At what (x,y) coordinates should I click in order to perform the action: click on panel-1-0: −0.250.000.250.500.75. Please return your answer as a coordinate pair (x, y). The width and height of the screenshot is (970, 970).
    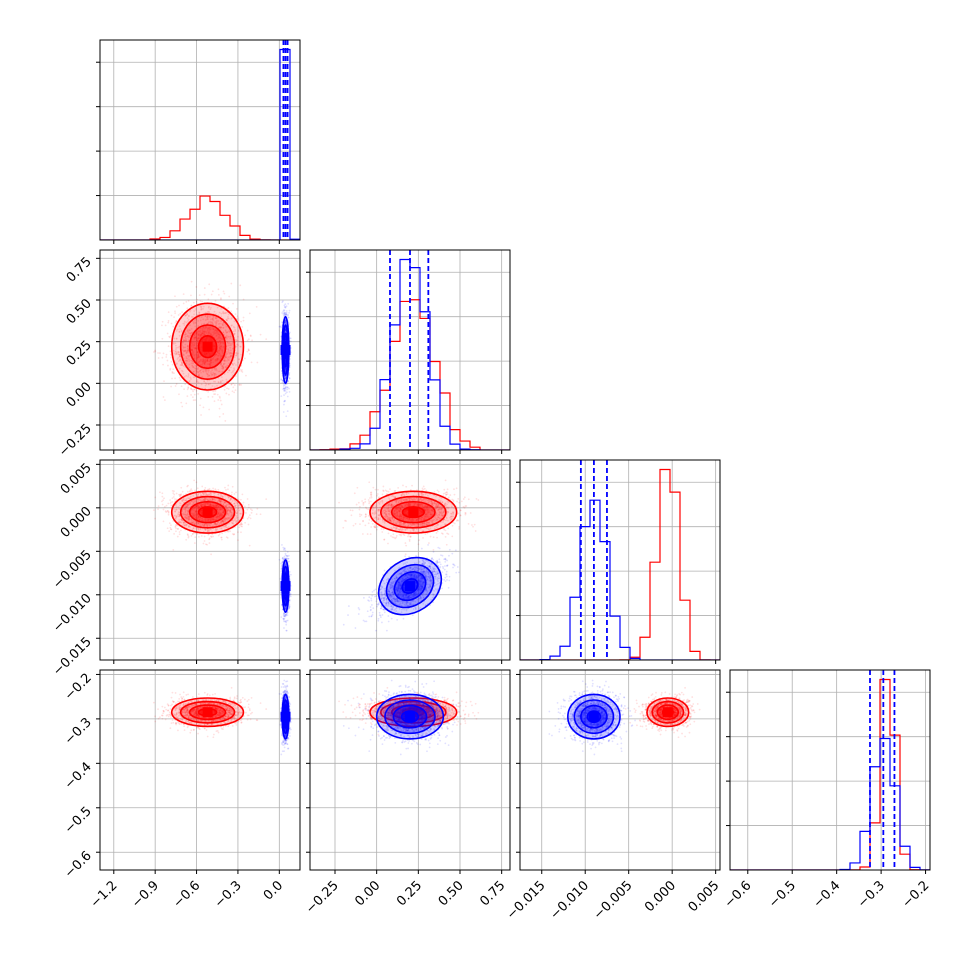
    Looking at the image, I should click on (178, 354).